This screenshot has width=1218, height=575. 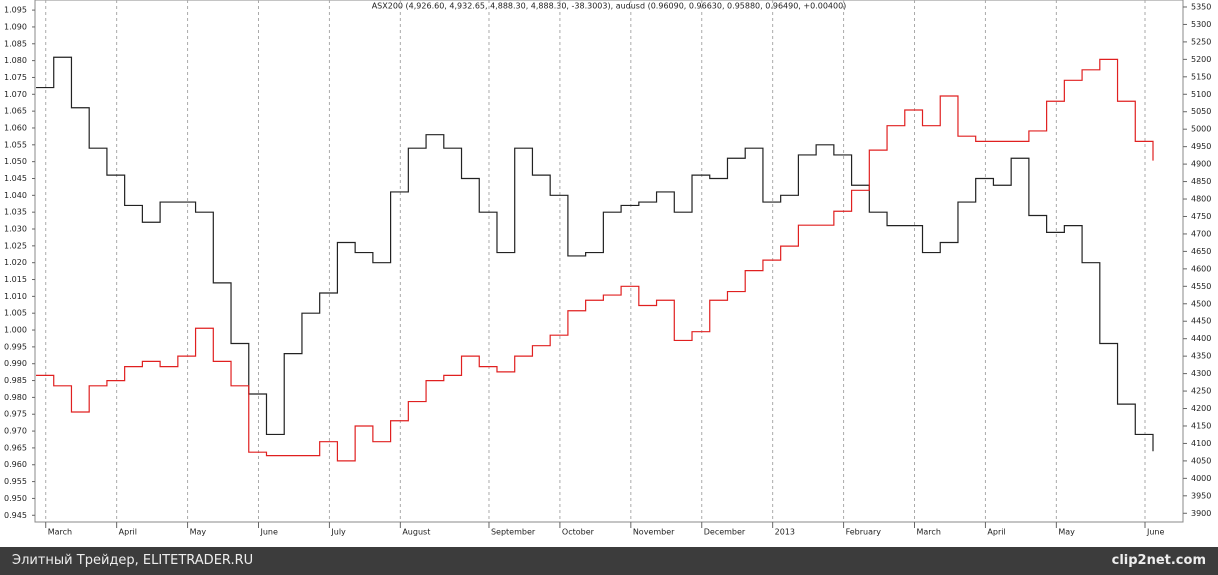 I want to click on y-tick-label: 1.075, so click(x=15, y=77).